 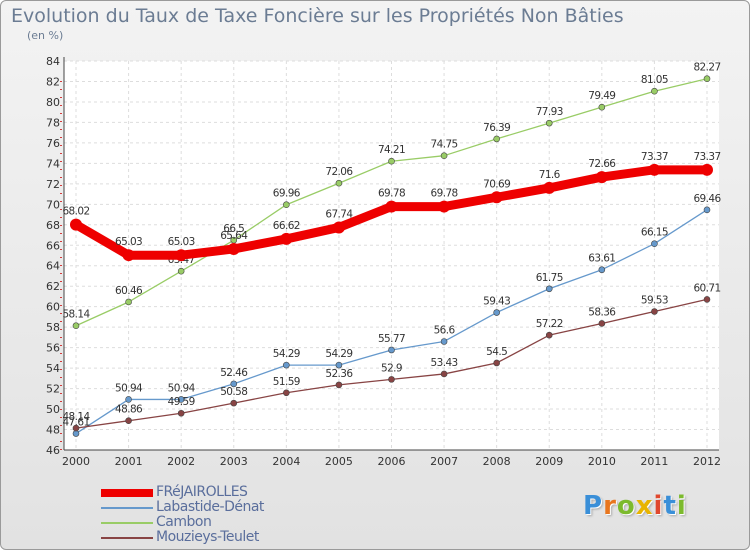 What do you see at coordinates (654, 300) in the screenshot?
I see `data-label: 59.53` at bounding box center [654, 300].